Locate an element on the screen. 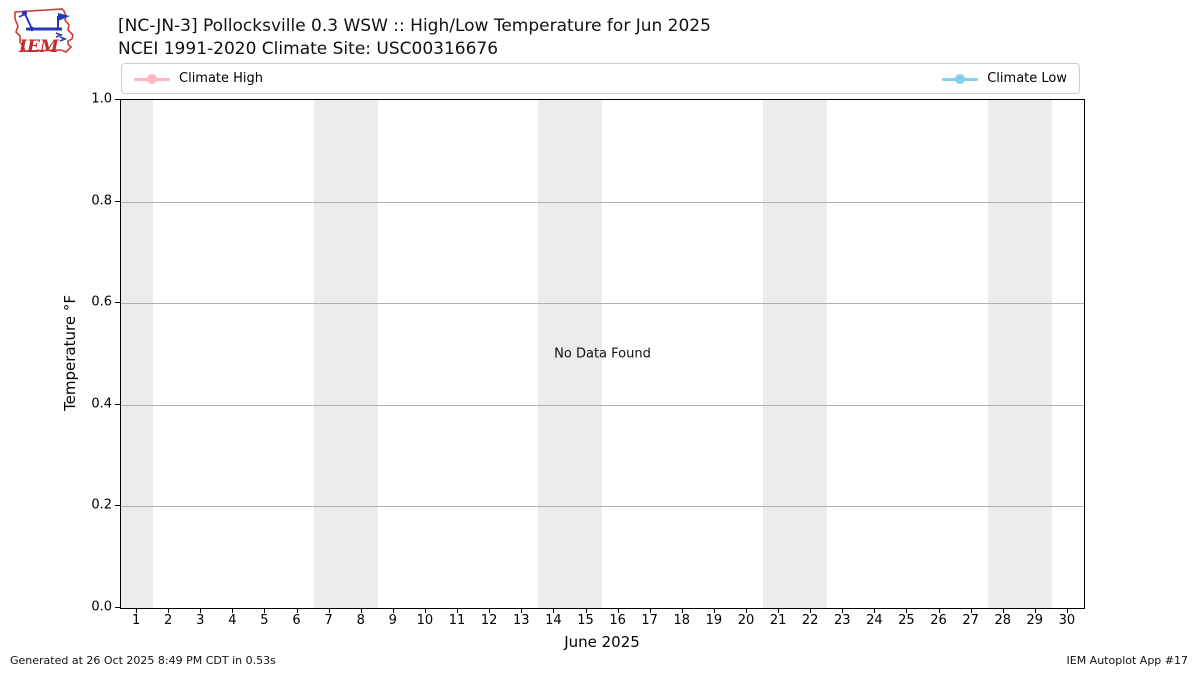 This screenshot has width=1200, height=675. x-tick-label: 12 is located at coordinates (489, 620).